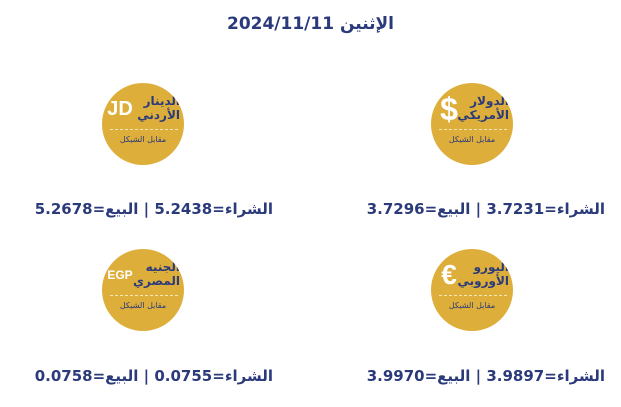 Image resolution: width=621 pixels, height=407 pixels. I want to click on jd-icon: JD, so click(120, 109).